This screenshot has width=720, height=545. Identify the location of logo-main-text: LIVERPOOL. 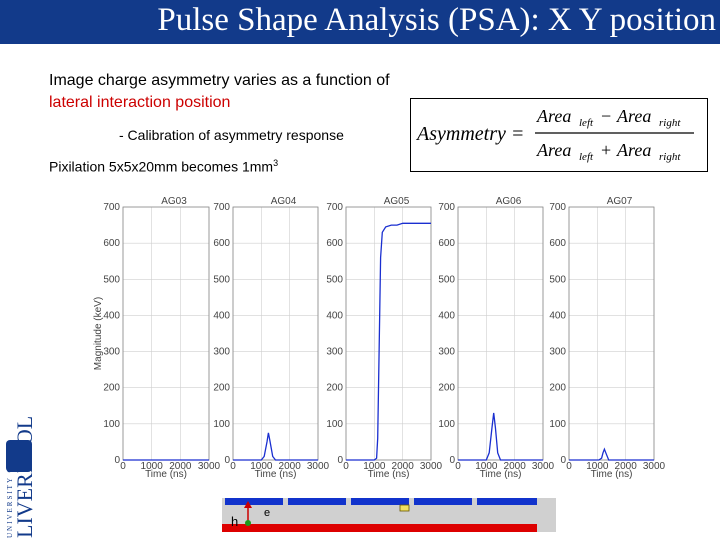
(24, 477).